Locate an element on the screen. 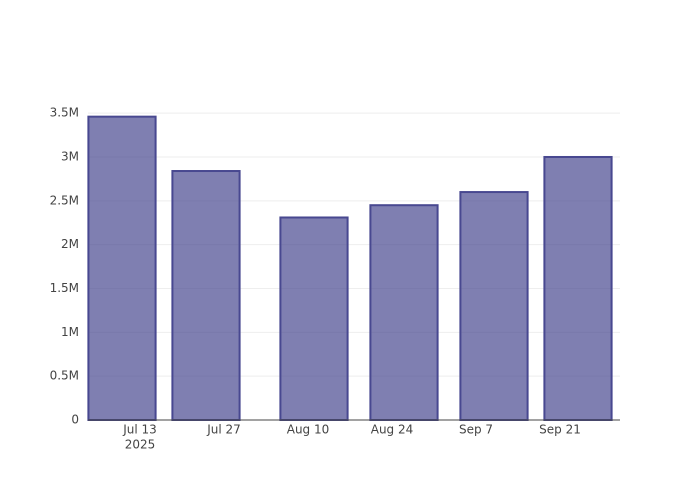  y-tick-label: 0.5M is located at coordinates (64, 376).